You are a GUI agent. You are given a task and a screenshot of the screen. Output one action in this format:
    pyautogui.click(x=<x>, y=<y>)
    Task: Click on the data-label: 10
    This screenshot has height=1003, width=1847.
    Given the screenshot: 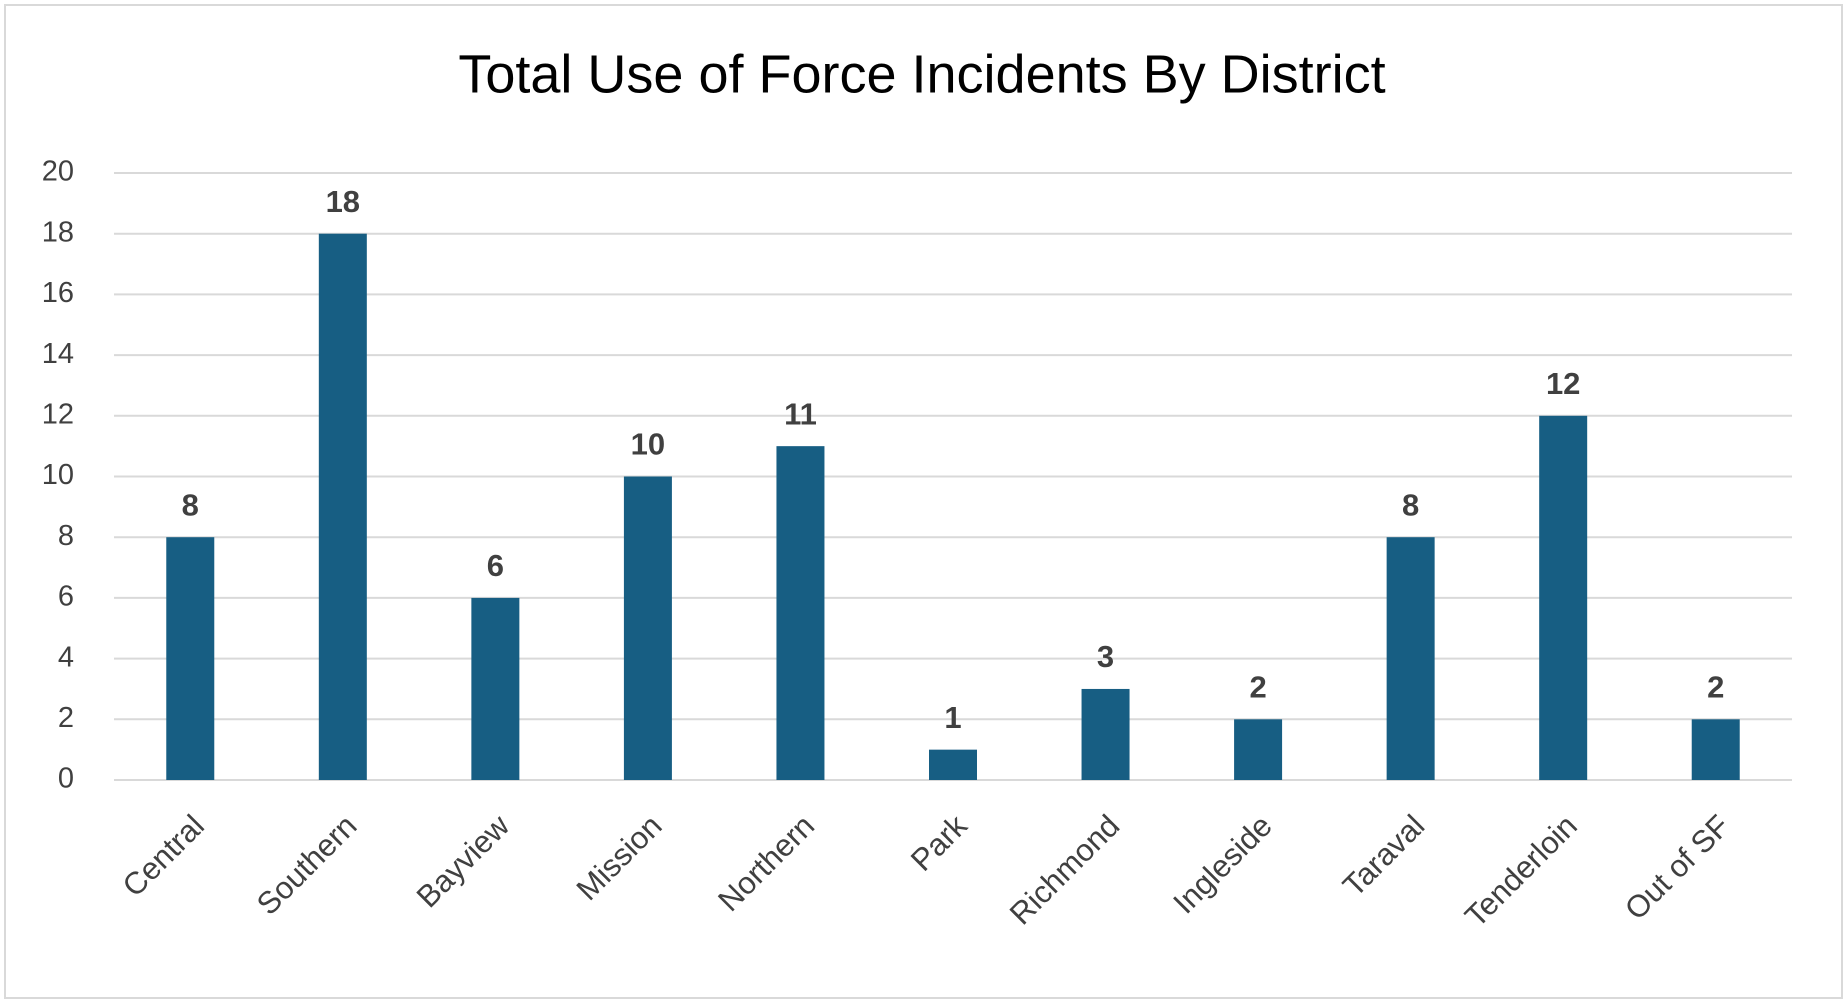 What is the action you would take?
    pyautogui.click(x=648, y=444)
    